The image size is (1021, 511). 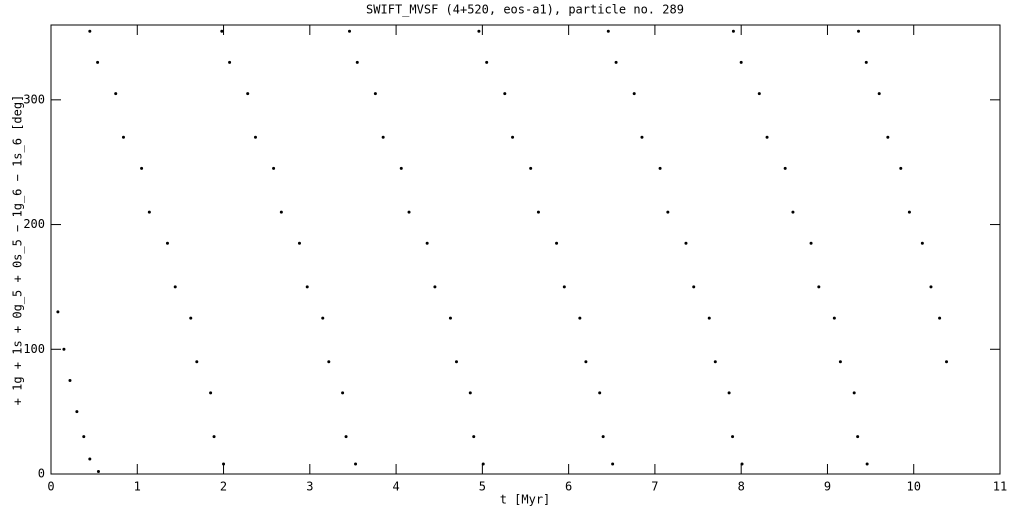 What do you see at coordinates (525, 500) in the screenshot?
I see `x-axis-label: t [Myr]` at bounding box center [525, 500].